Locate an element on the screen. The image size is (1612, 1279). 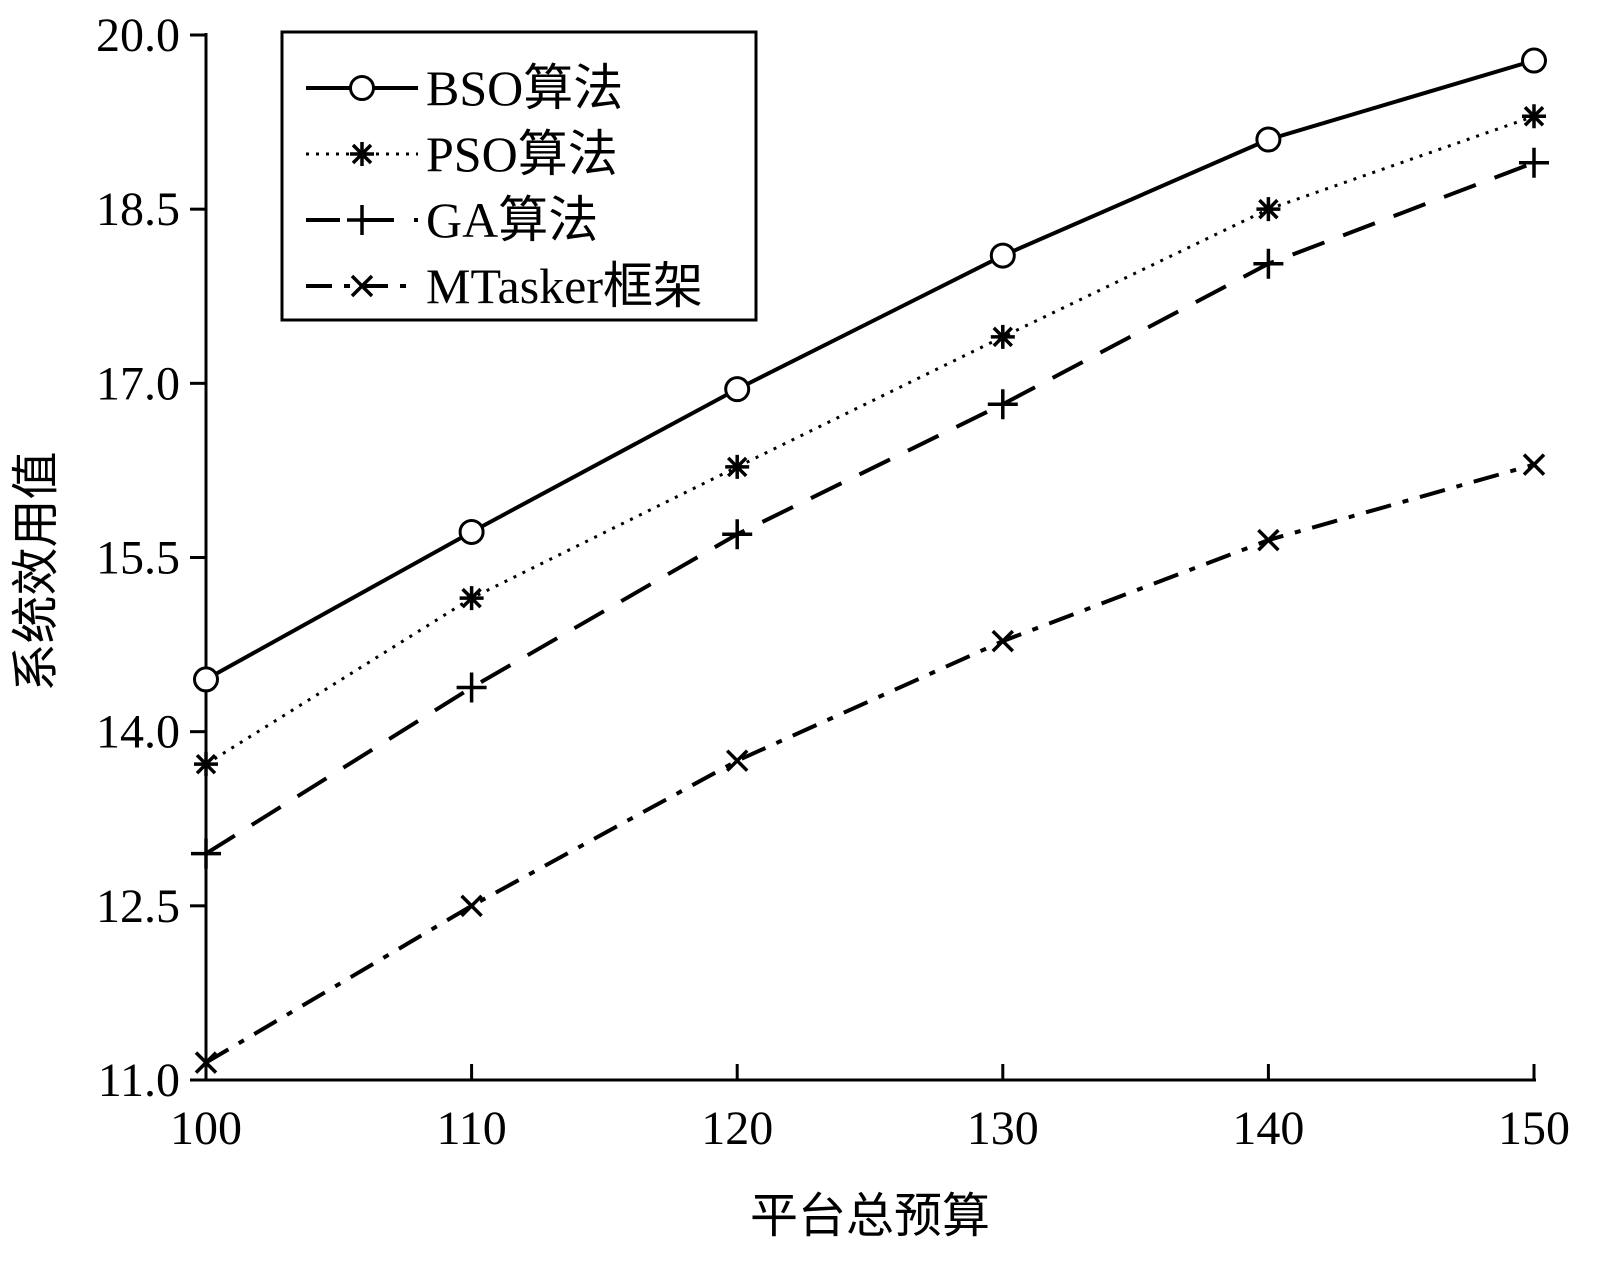
y-tick-label: 12.5 is located at coordinates (138, 906).